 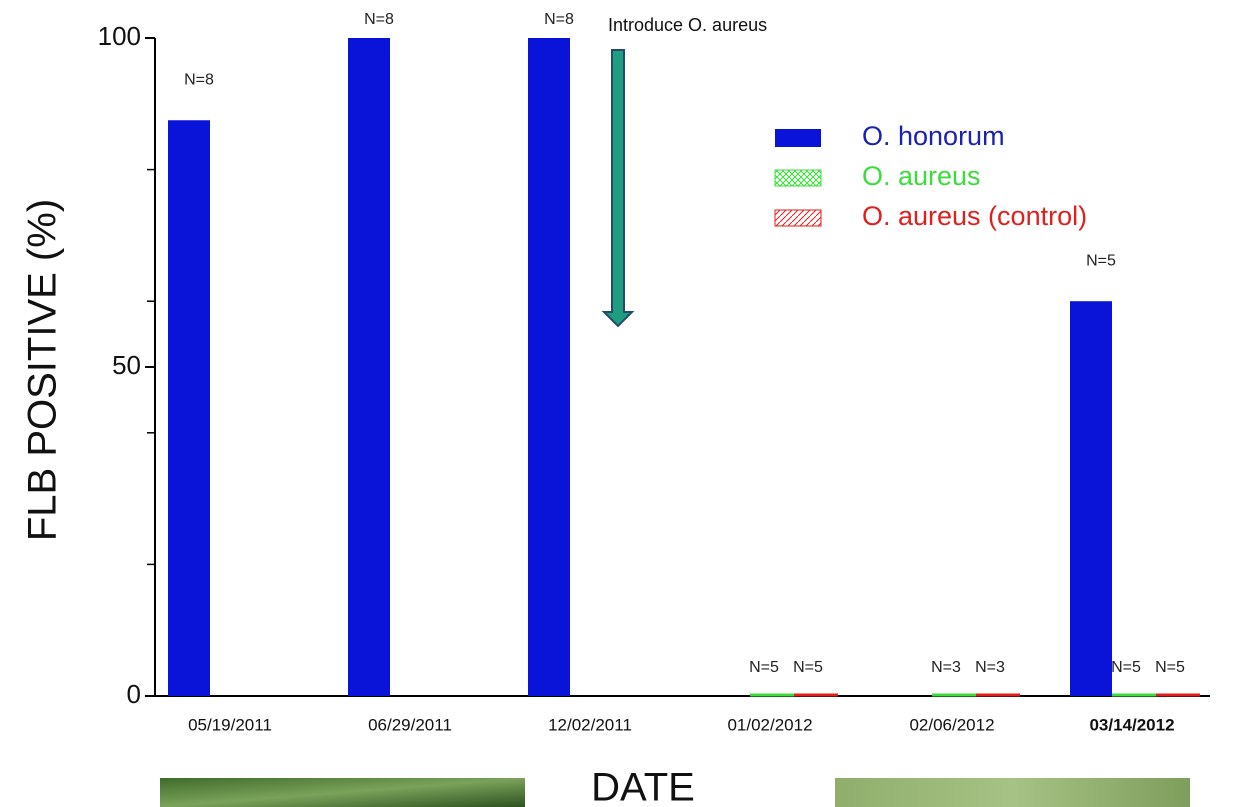 I want to click on x-tick-label: 01/02/2012, so click(x=769, y=724).